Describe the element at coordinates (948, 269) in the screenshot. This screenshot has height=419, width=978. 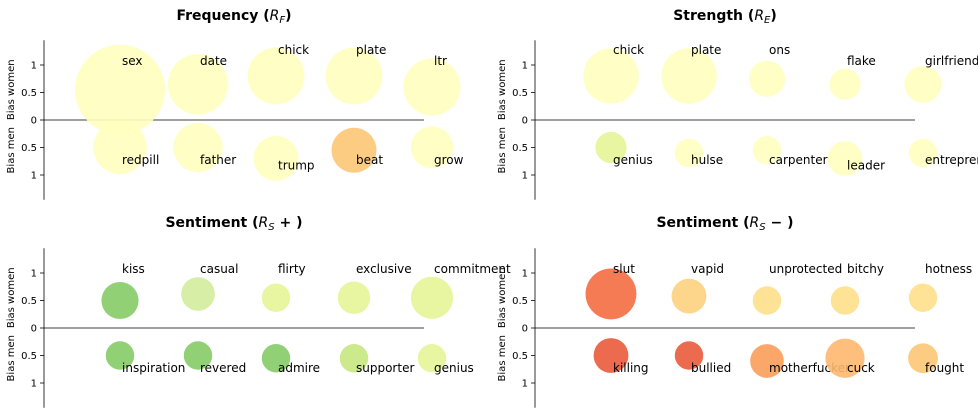
I see `word-label: hotness` at that location.